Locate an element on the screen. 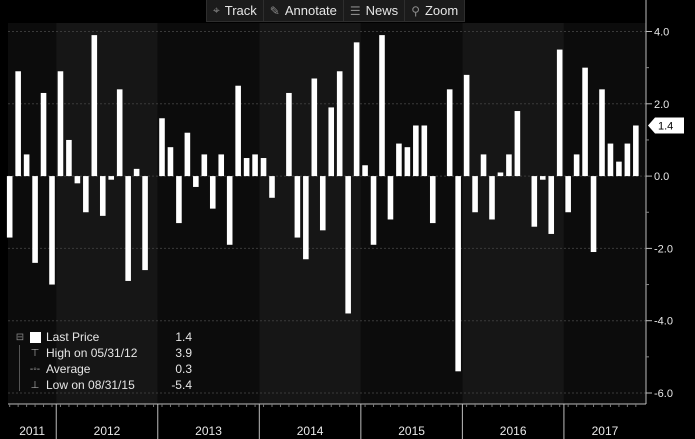 Image resolution: width=695 pixels, height=439 pixels. legend-row-low: ⊥ Low on 08/31/15 -5.4 is located at coordinates (102, 385).